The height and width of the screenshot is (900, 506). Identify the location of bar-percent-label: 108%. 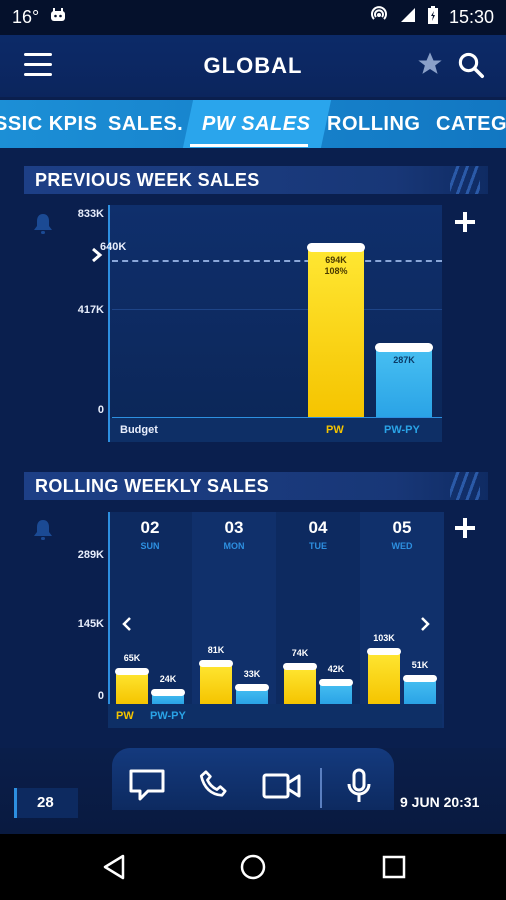
(336, 271).